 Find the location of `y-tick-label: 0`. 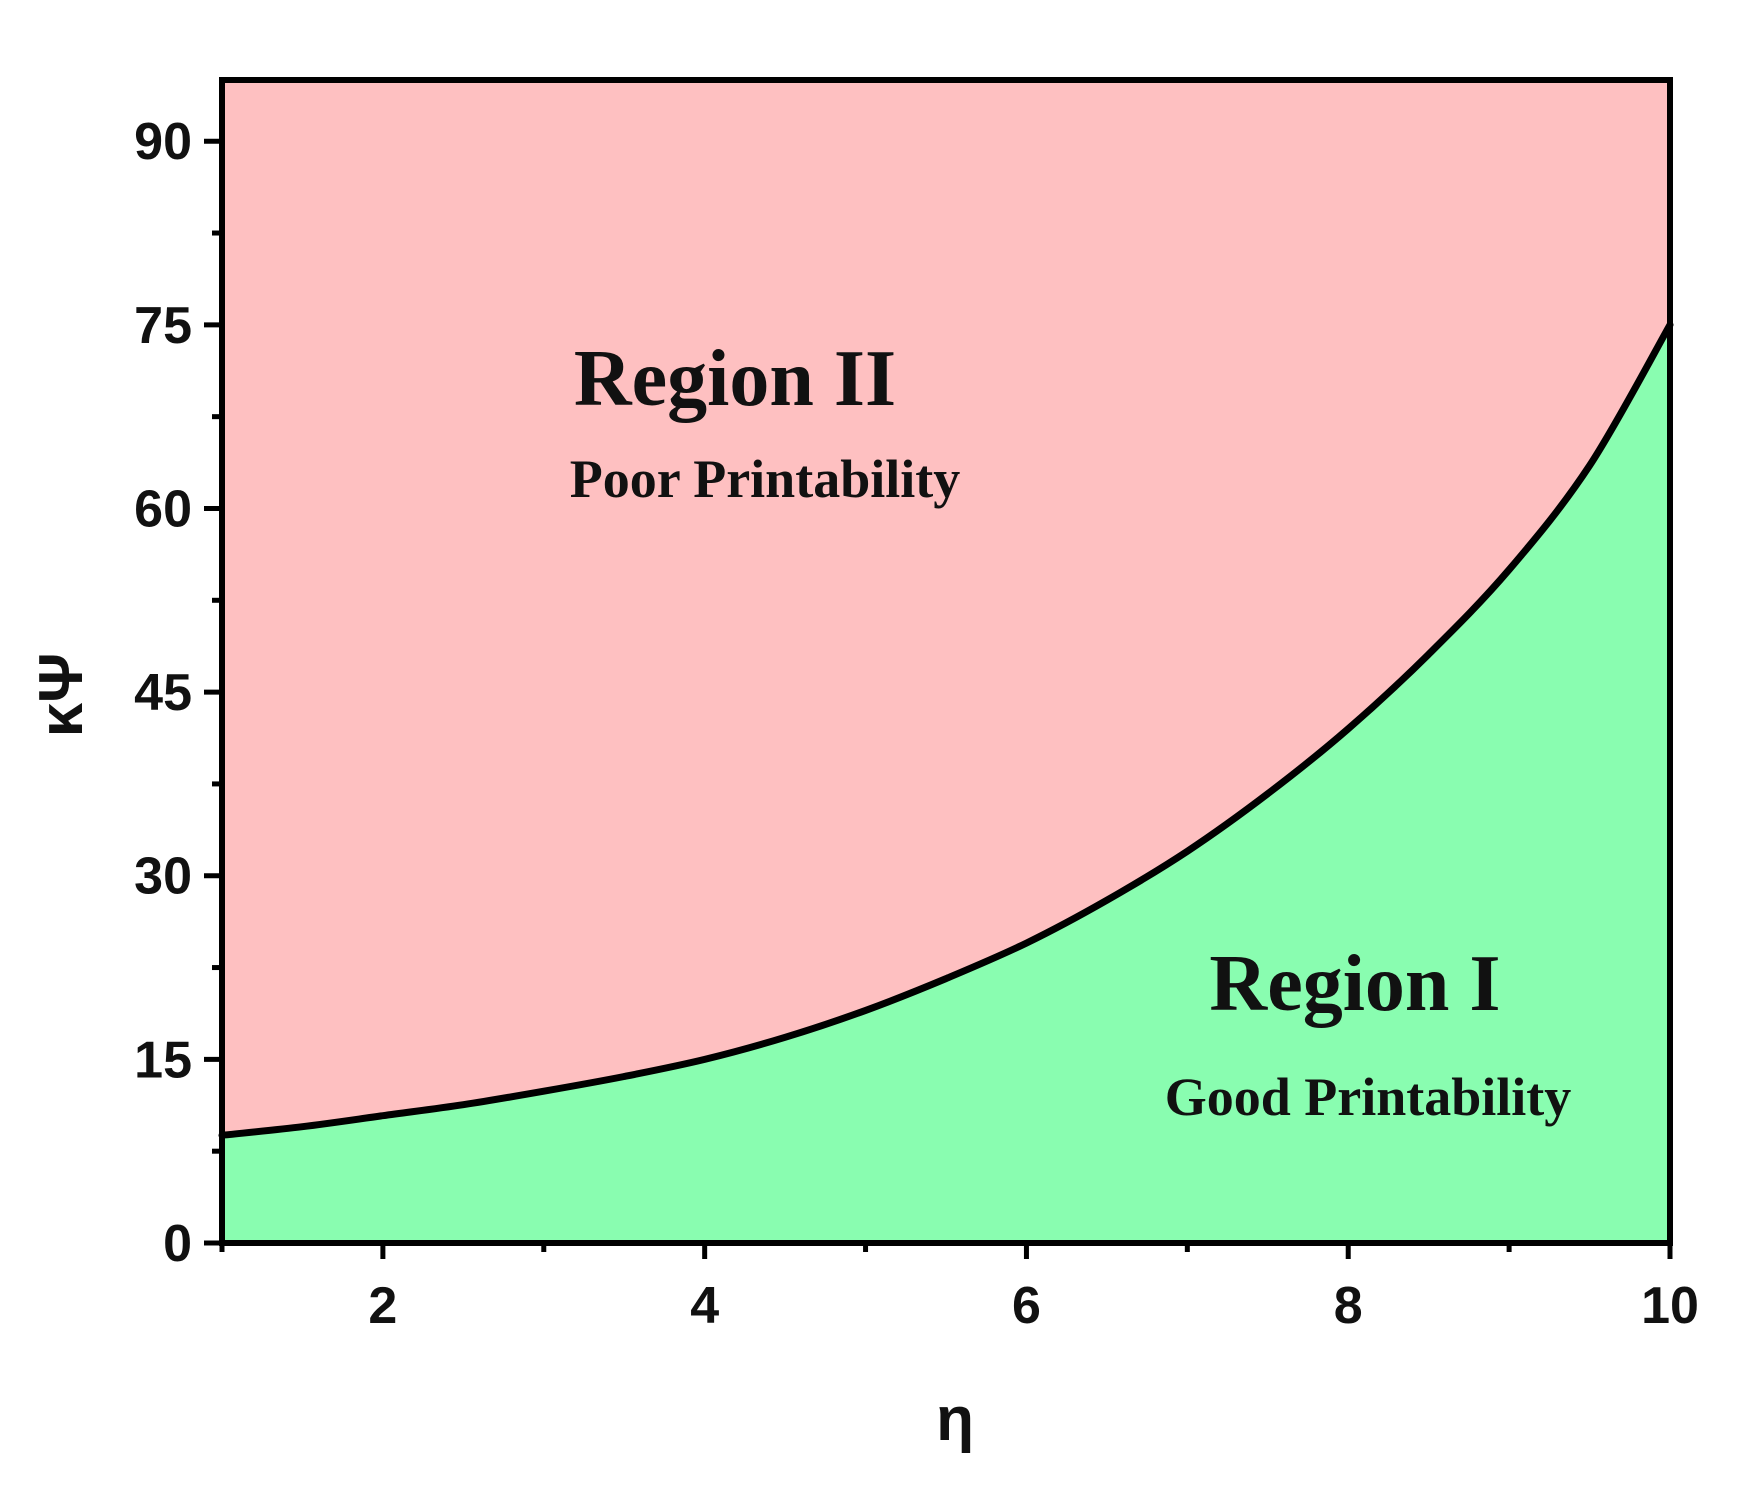

y-tick-label: 0 is located at coordinates (177, 1244).